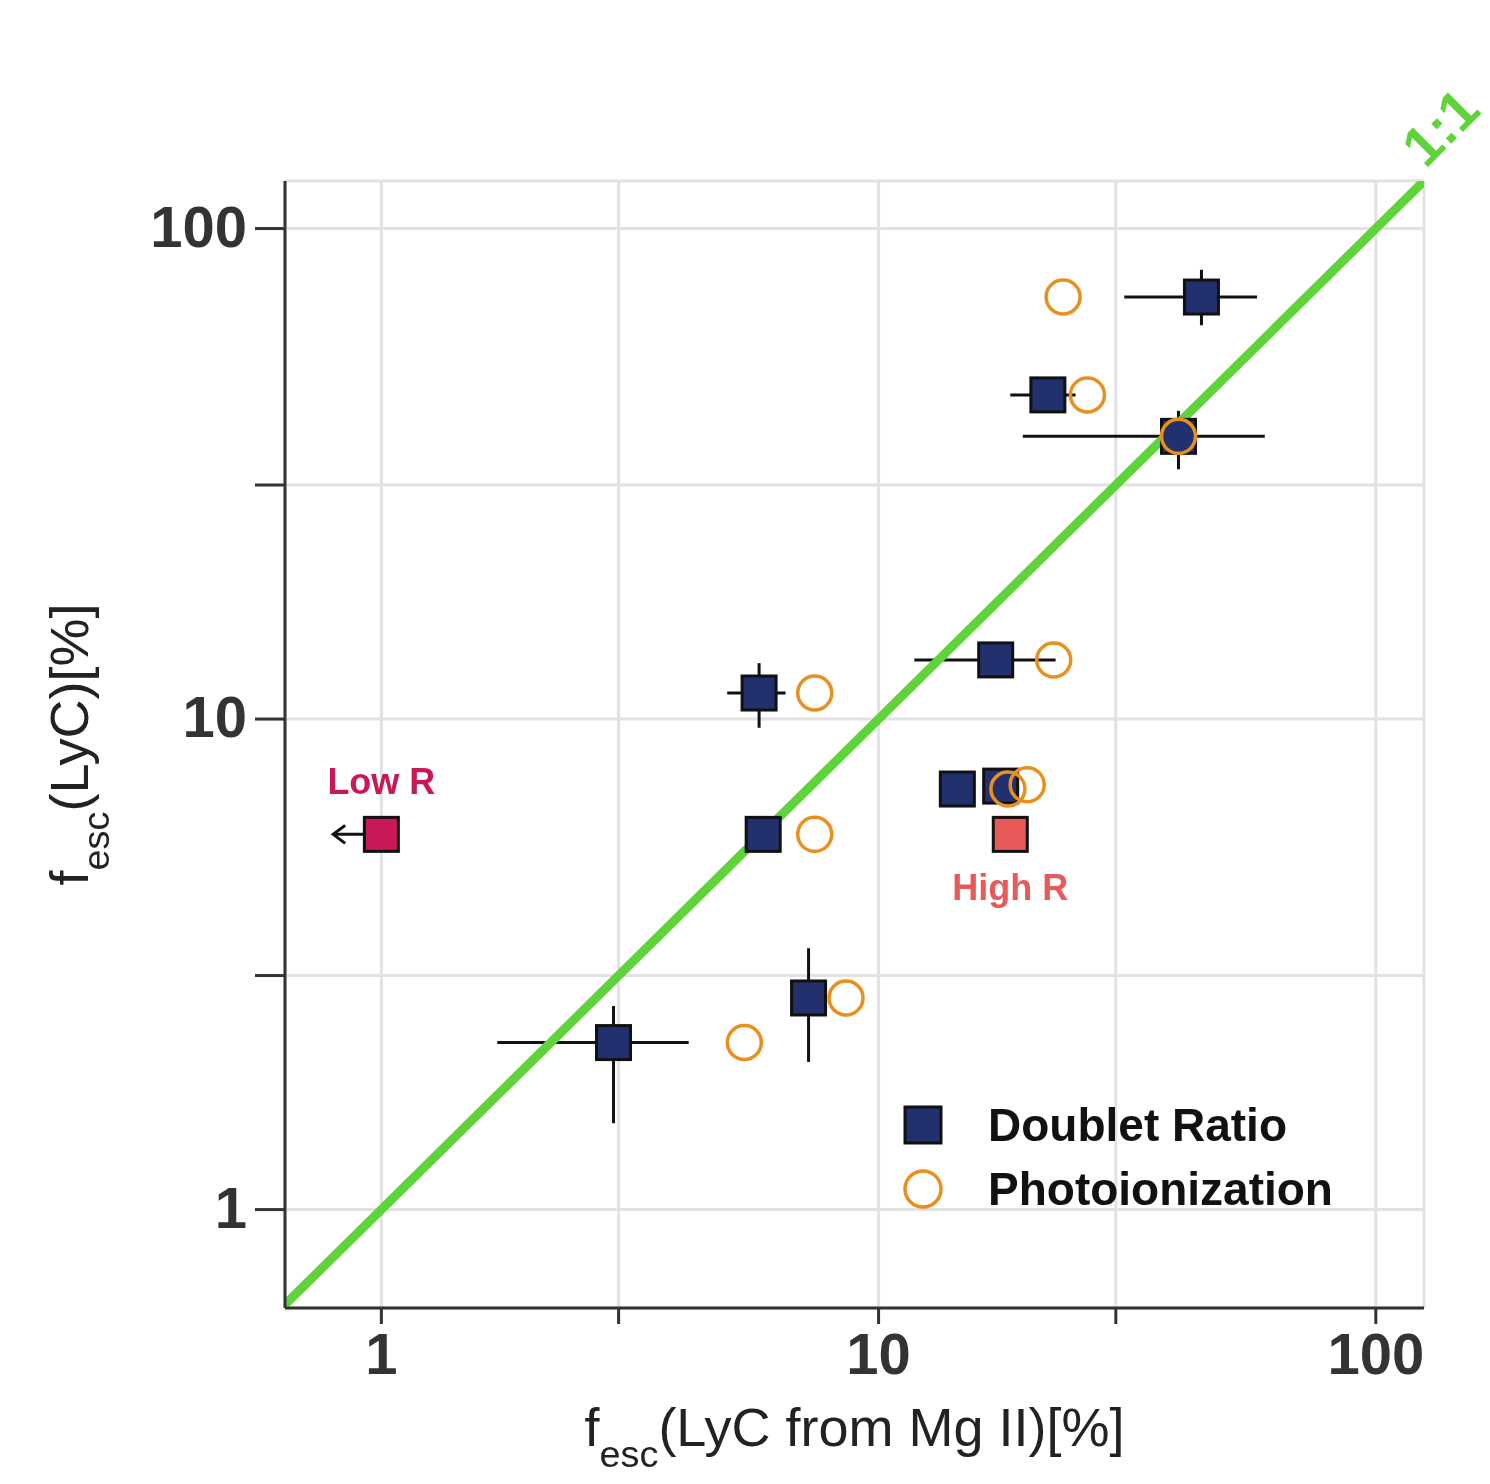  I want to click on y-tick-label: 1, so click(230, 1207).